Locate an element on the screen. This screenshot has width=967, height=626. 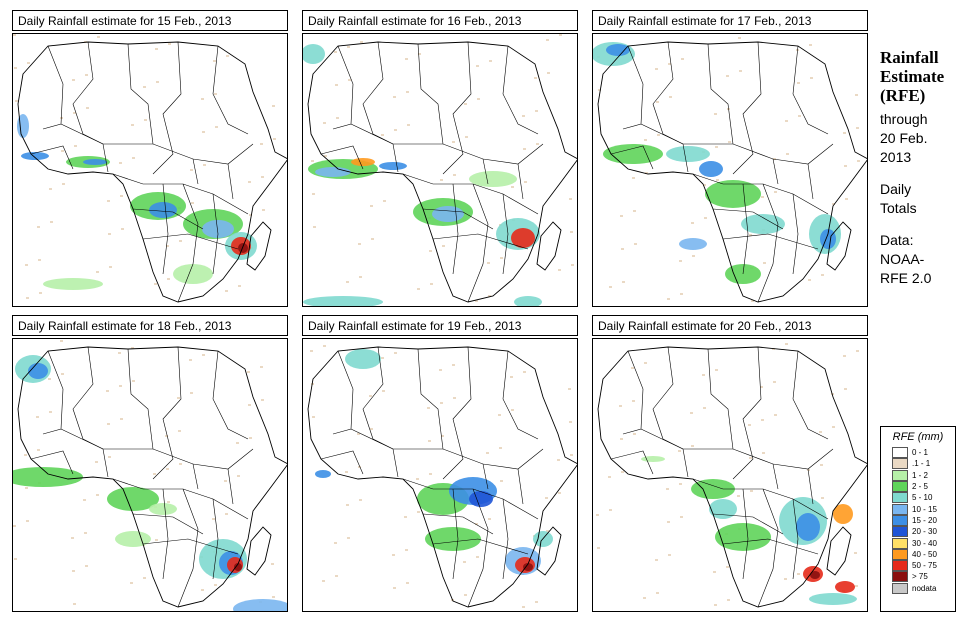
totals-label: Totals is located at coordinates (898, 208).